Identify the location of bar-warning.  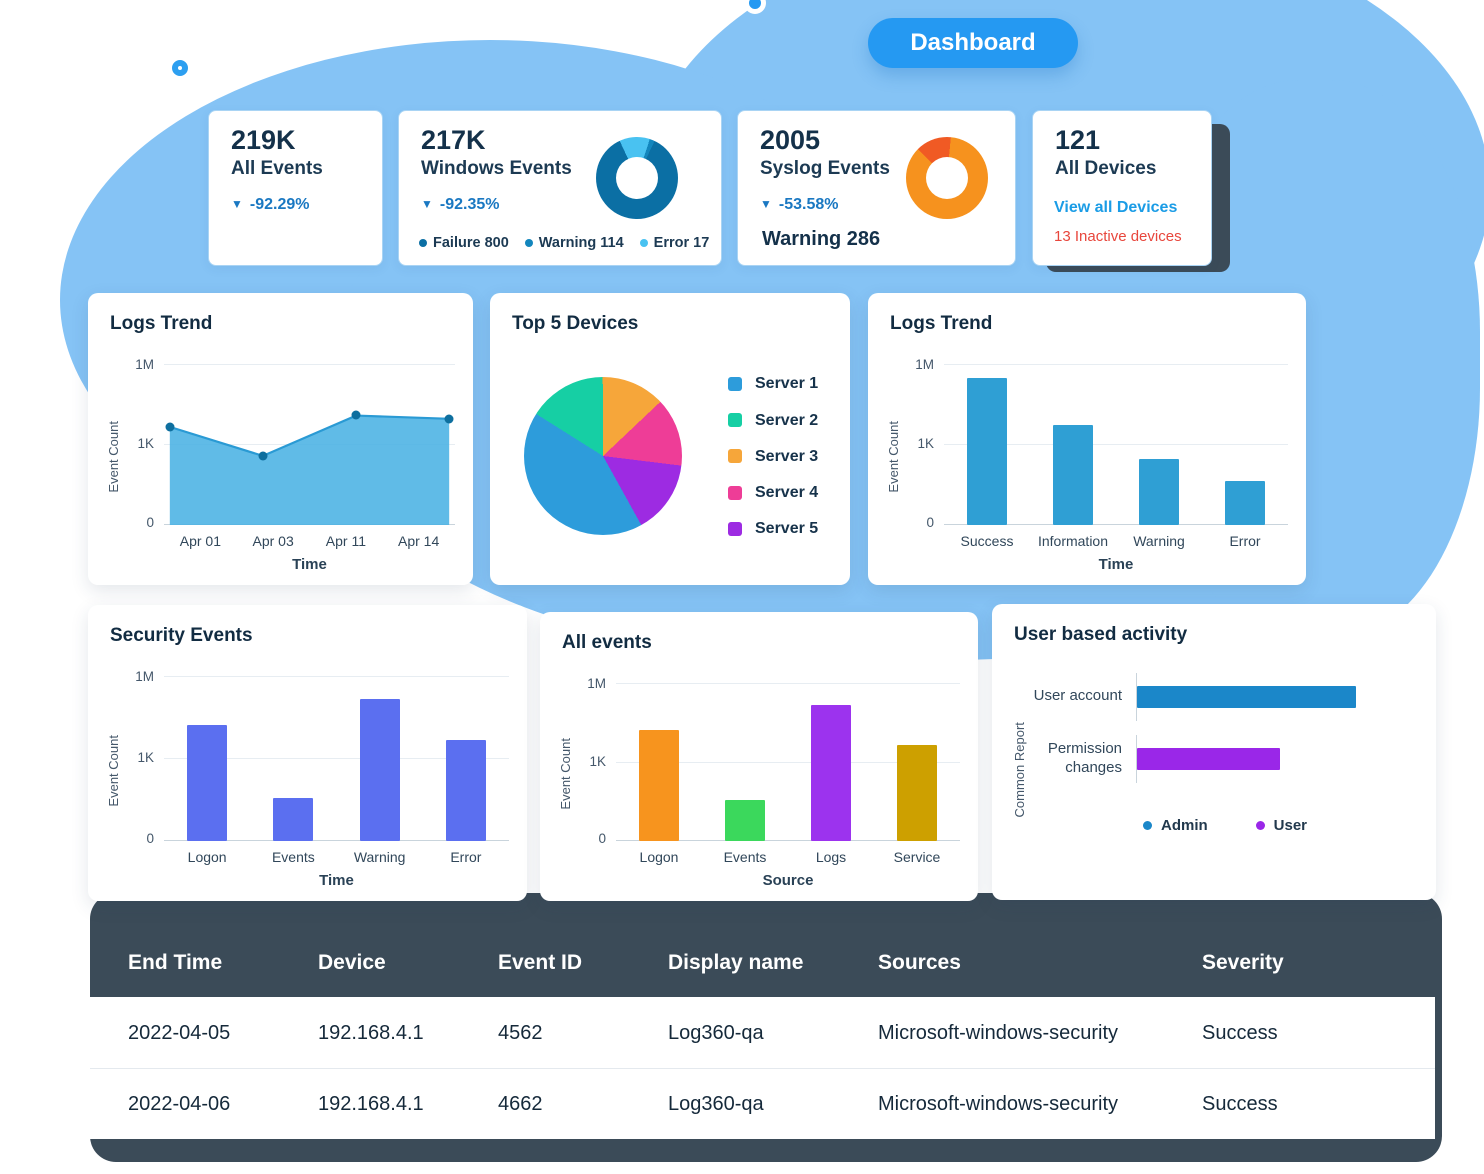
(379, 769).